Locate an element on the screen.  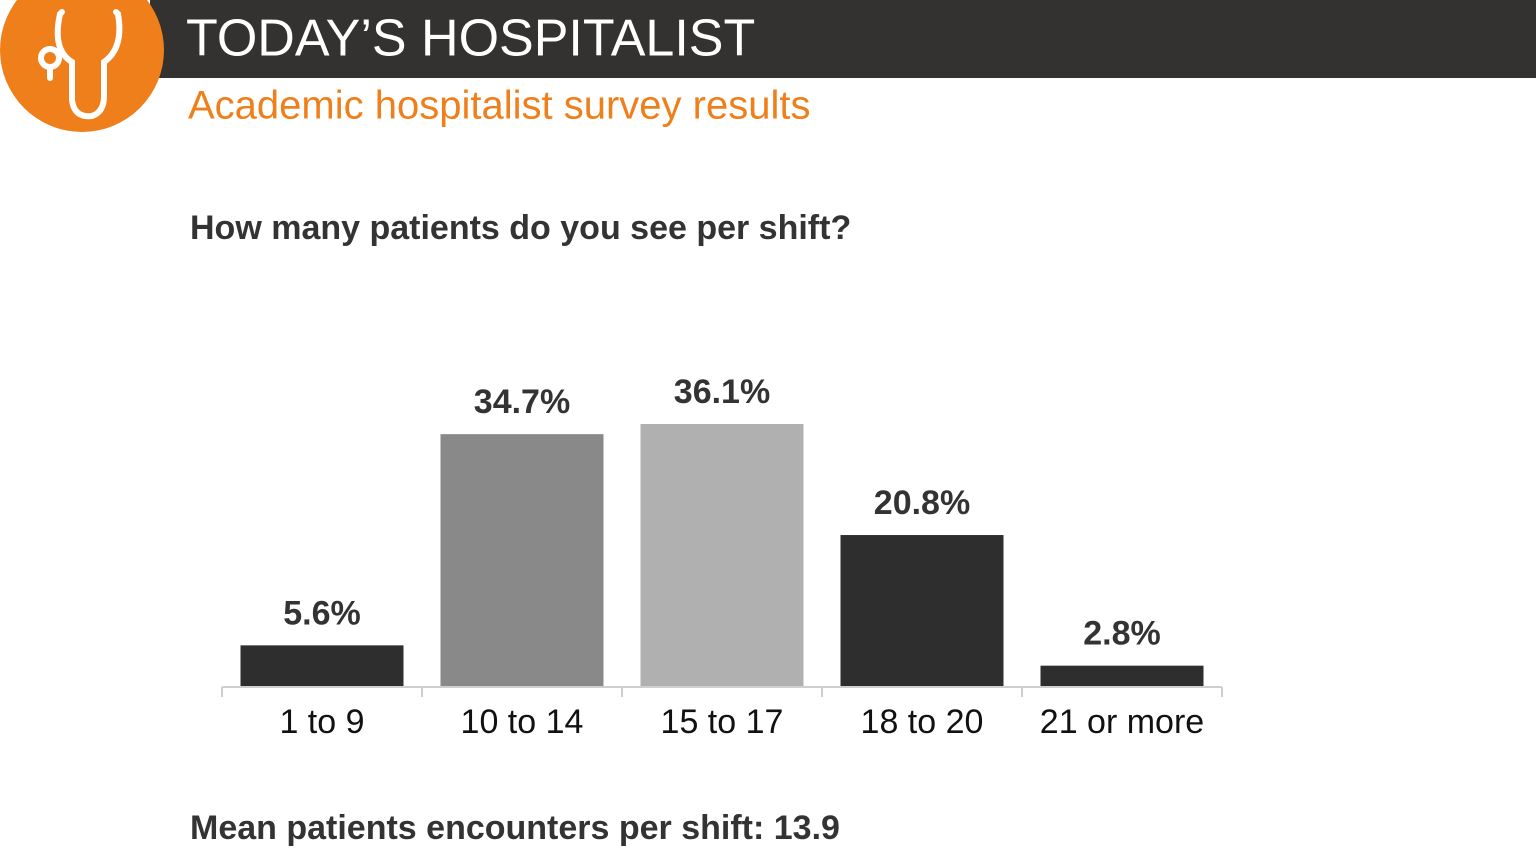
value-label: 20.8% is located at coordinates (922, 503).